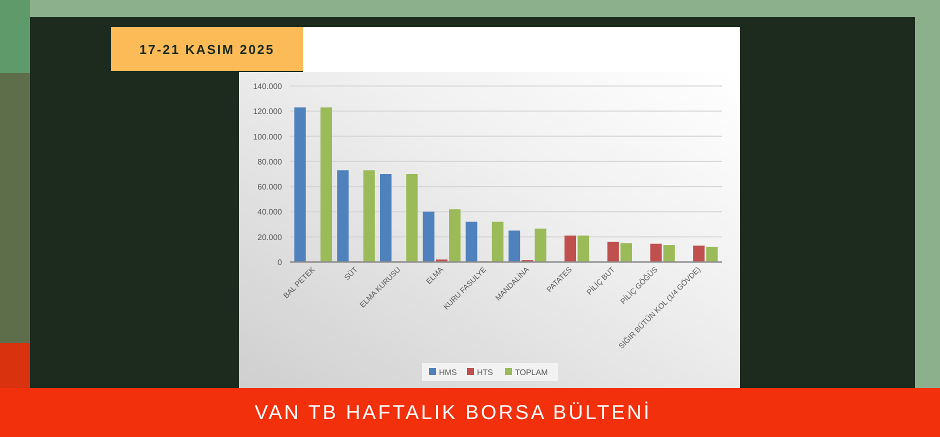  I want to click on legend-label: HTS, so click(485, 372).